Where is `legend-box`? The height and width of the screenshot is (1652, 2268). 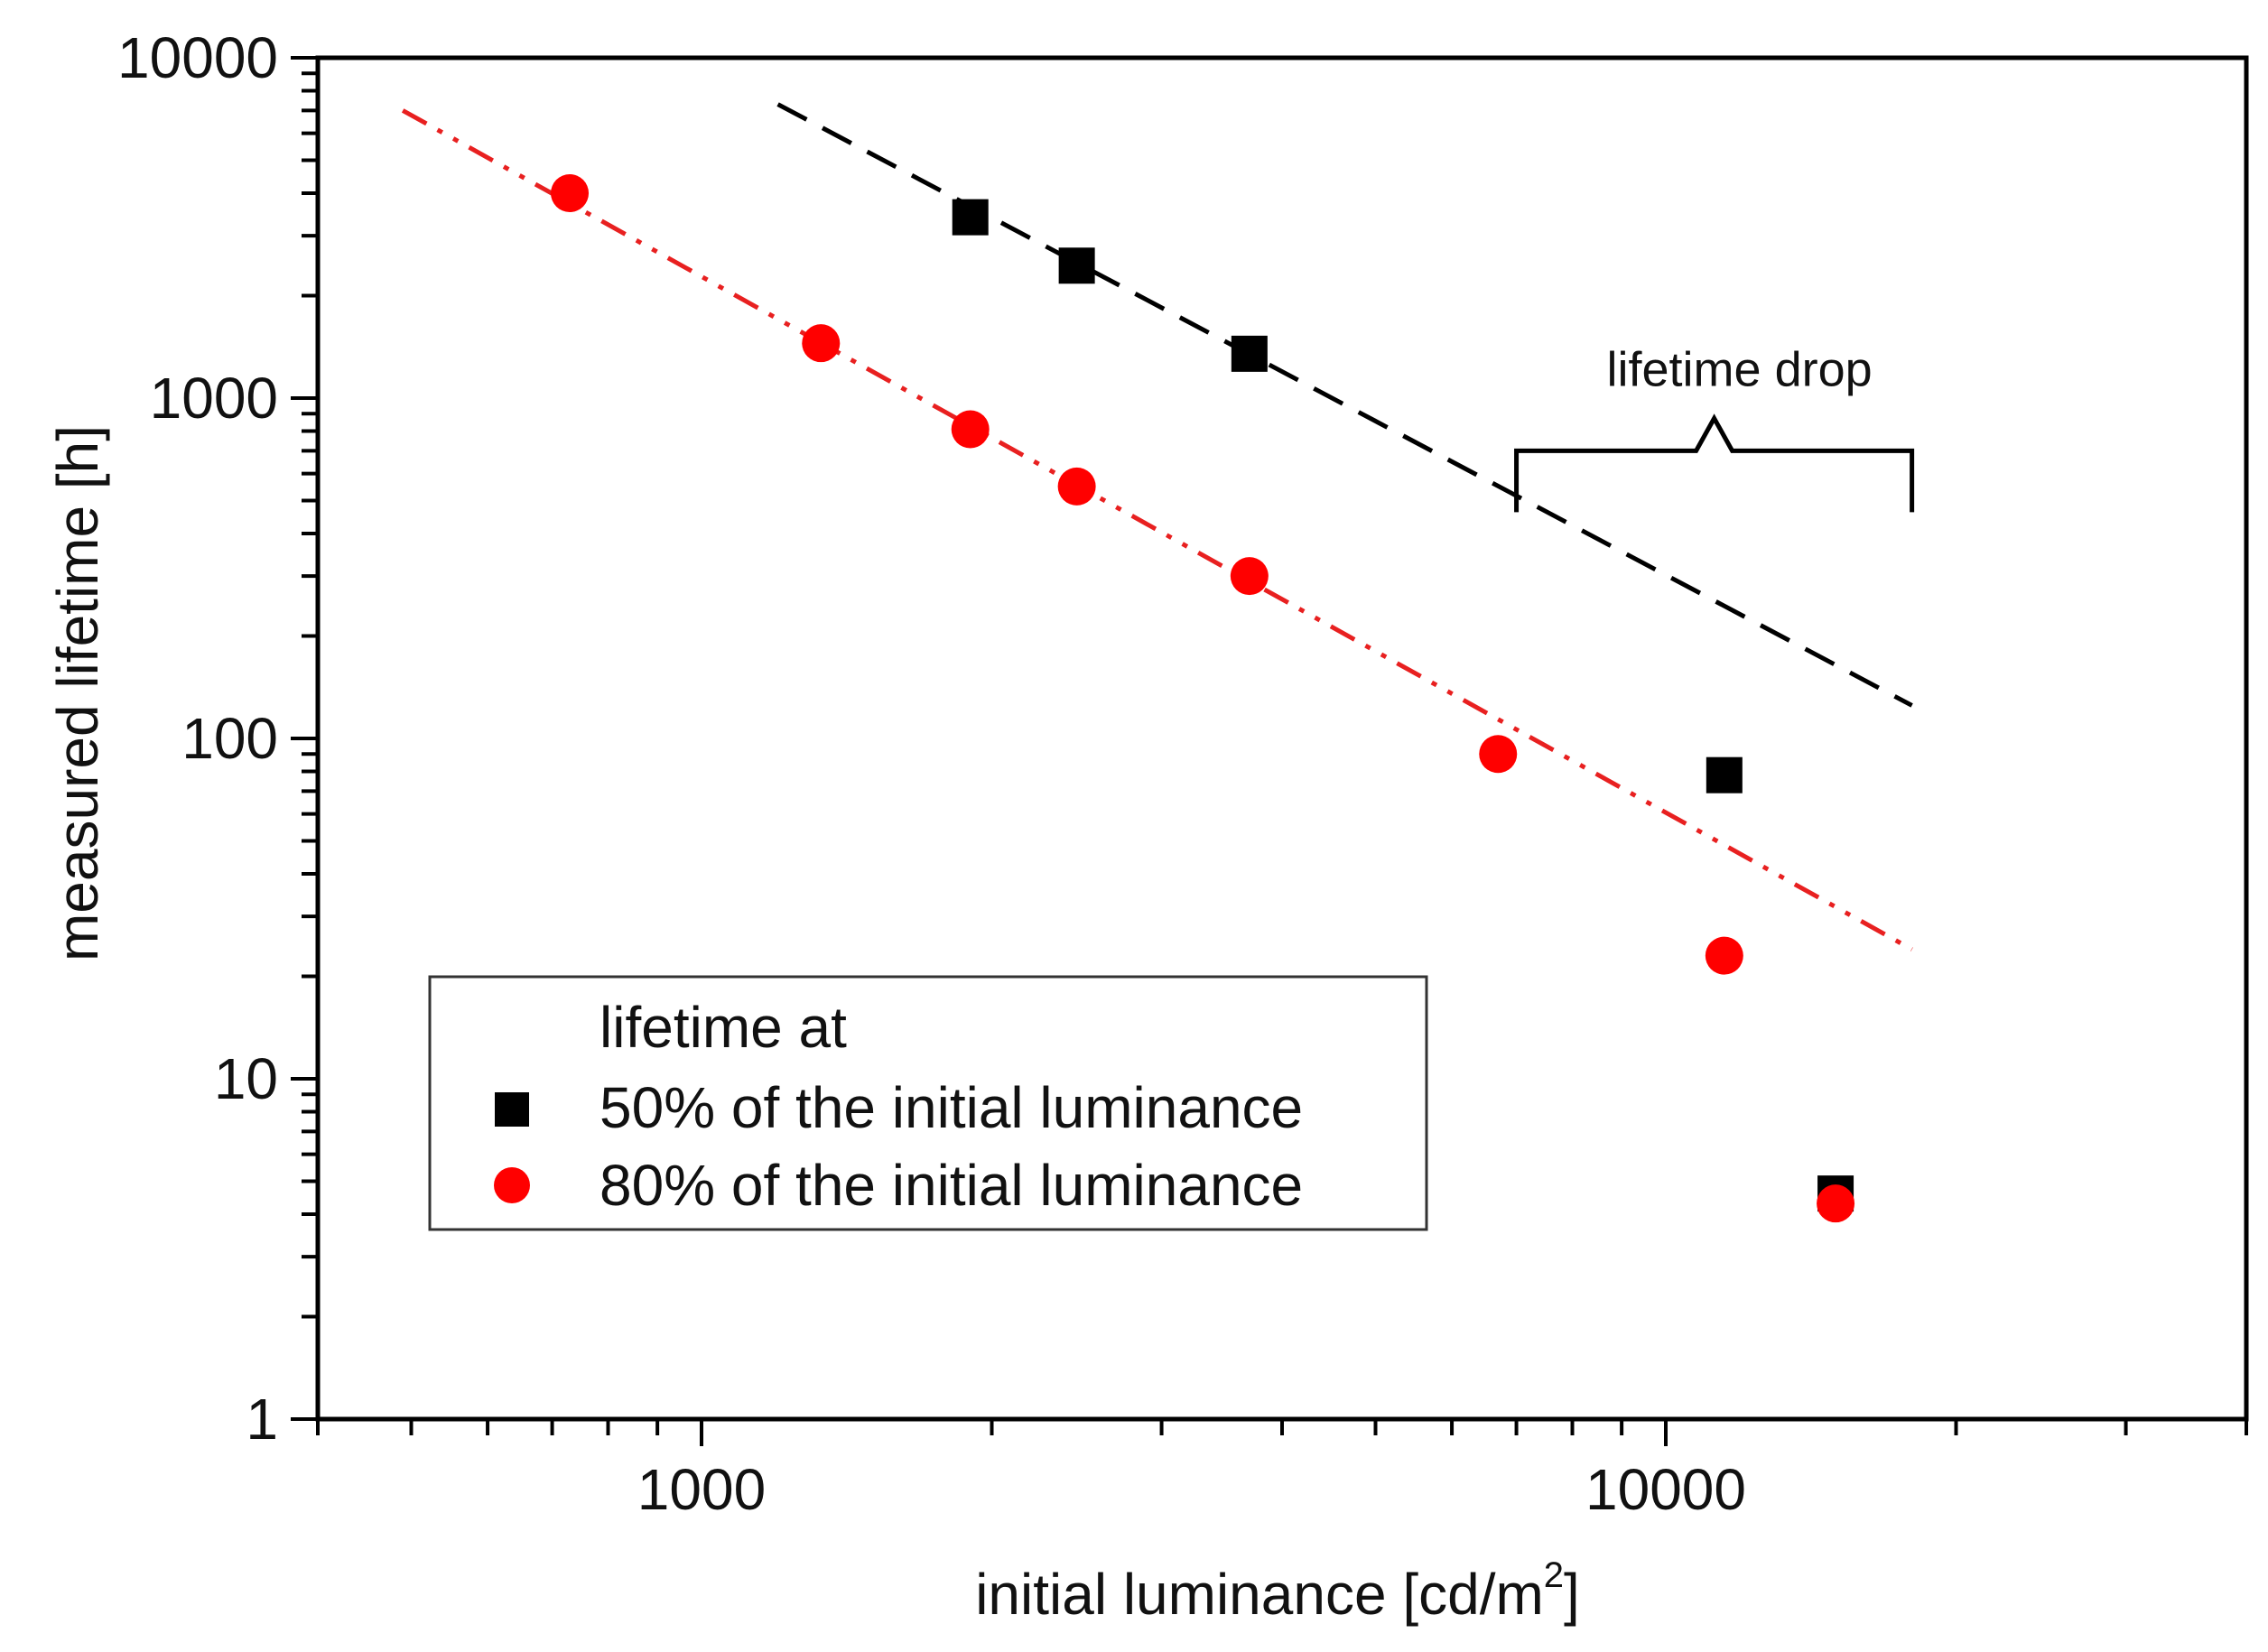 legend-box is located at coordinates (928, 1103).